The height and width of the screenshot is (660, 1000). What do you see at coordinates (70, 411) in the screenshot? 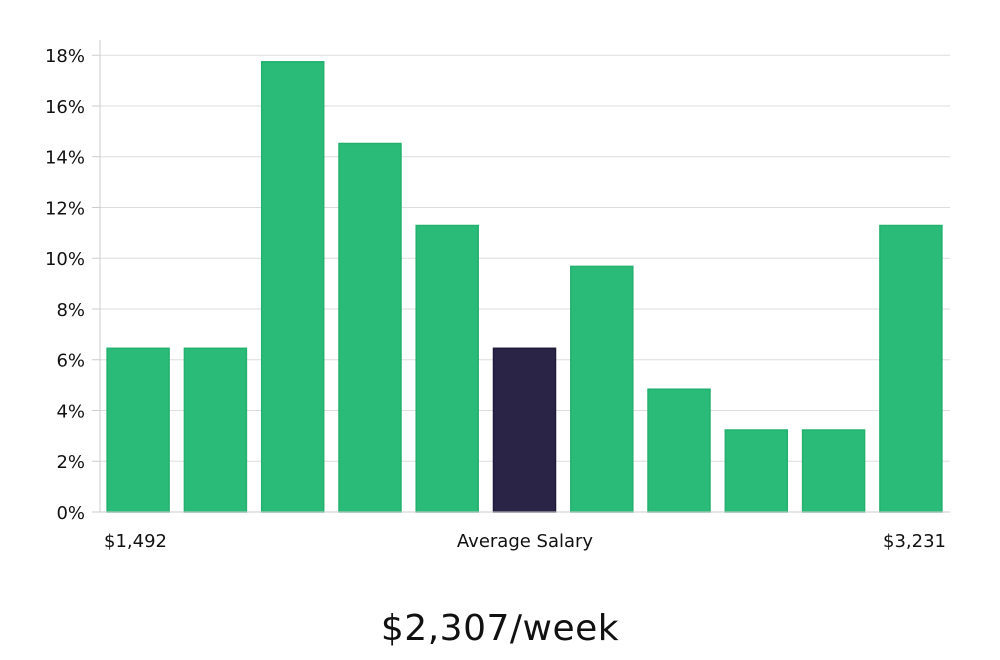
I see `y-tick-label: 4%` at bounding box center [70, 411].